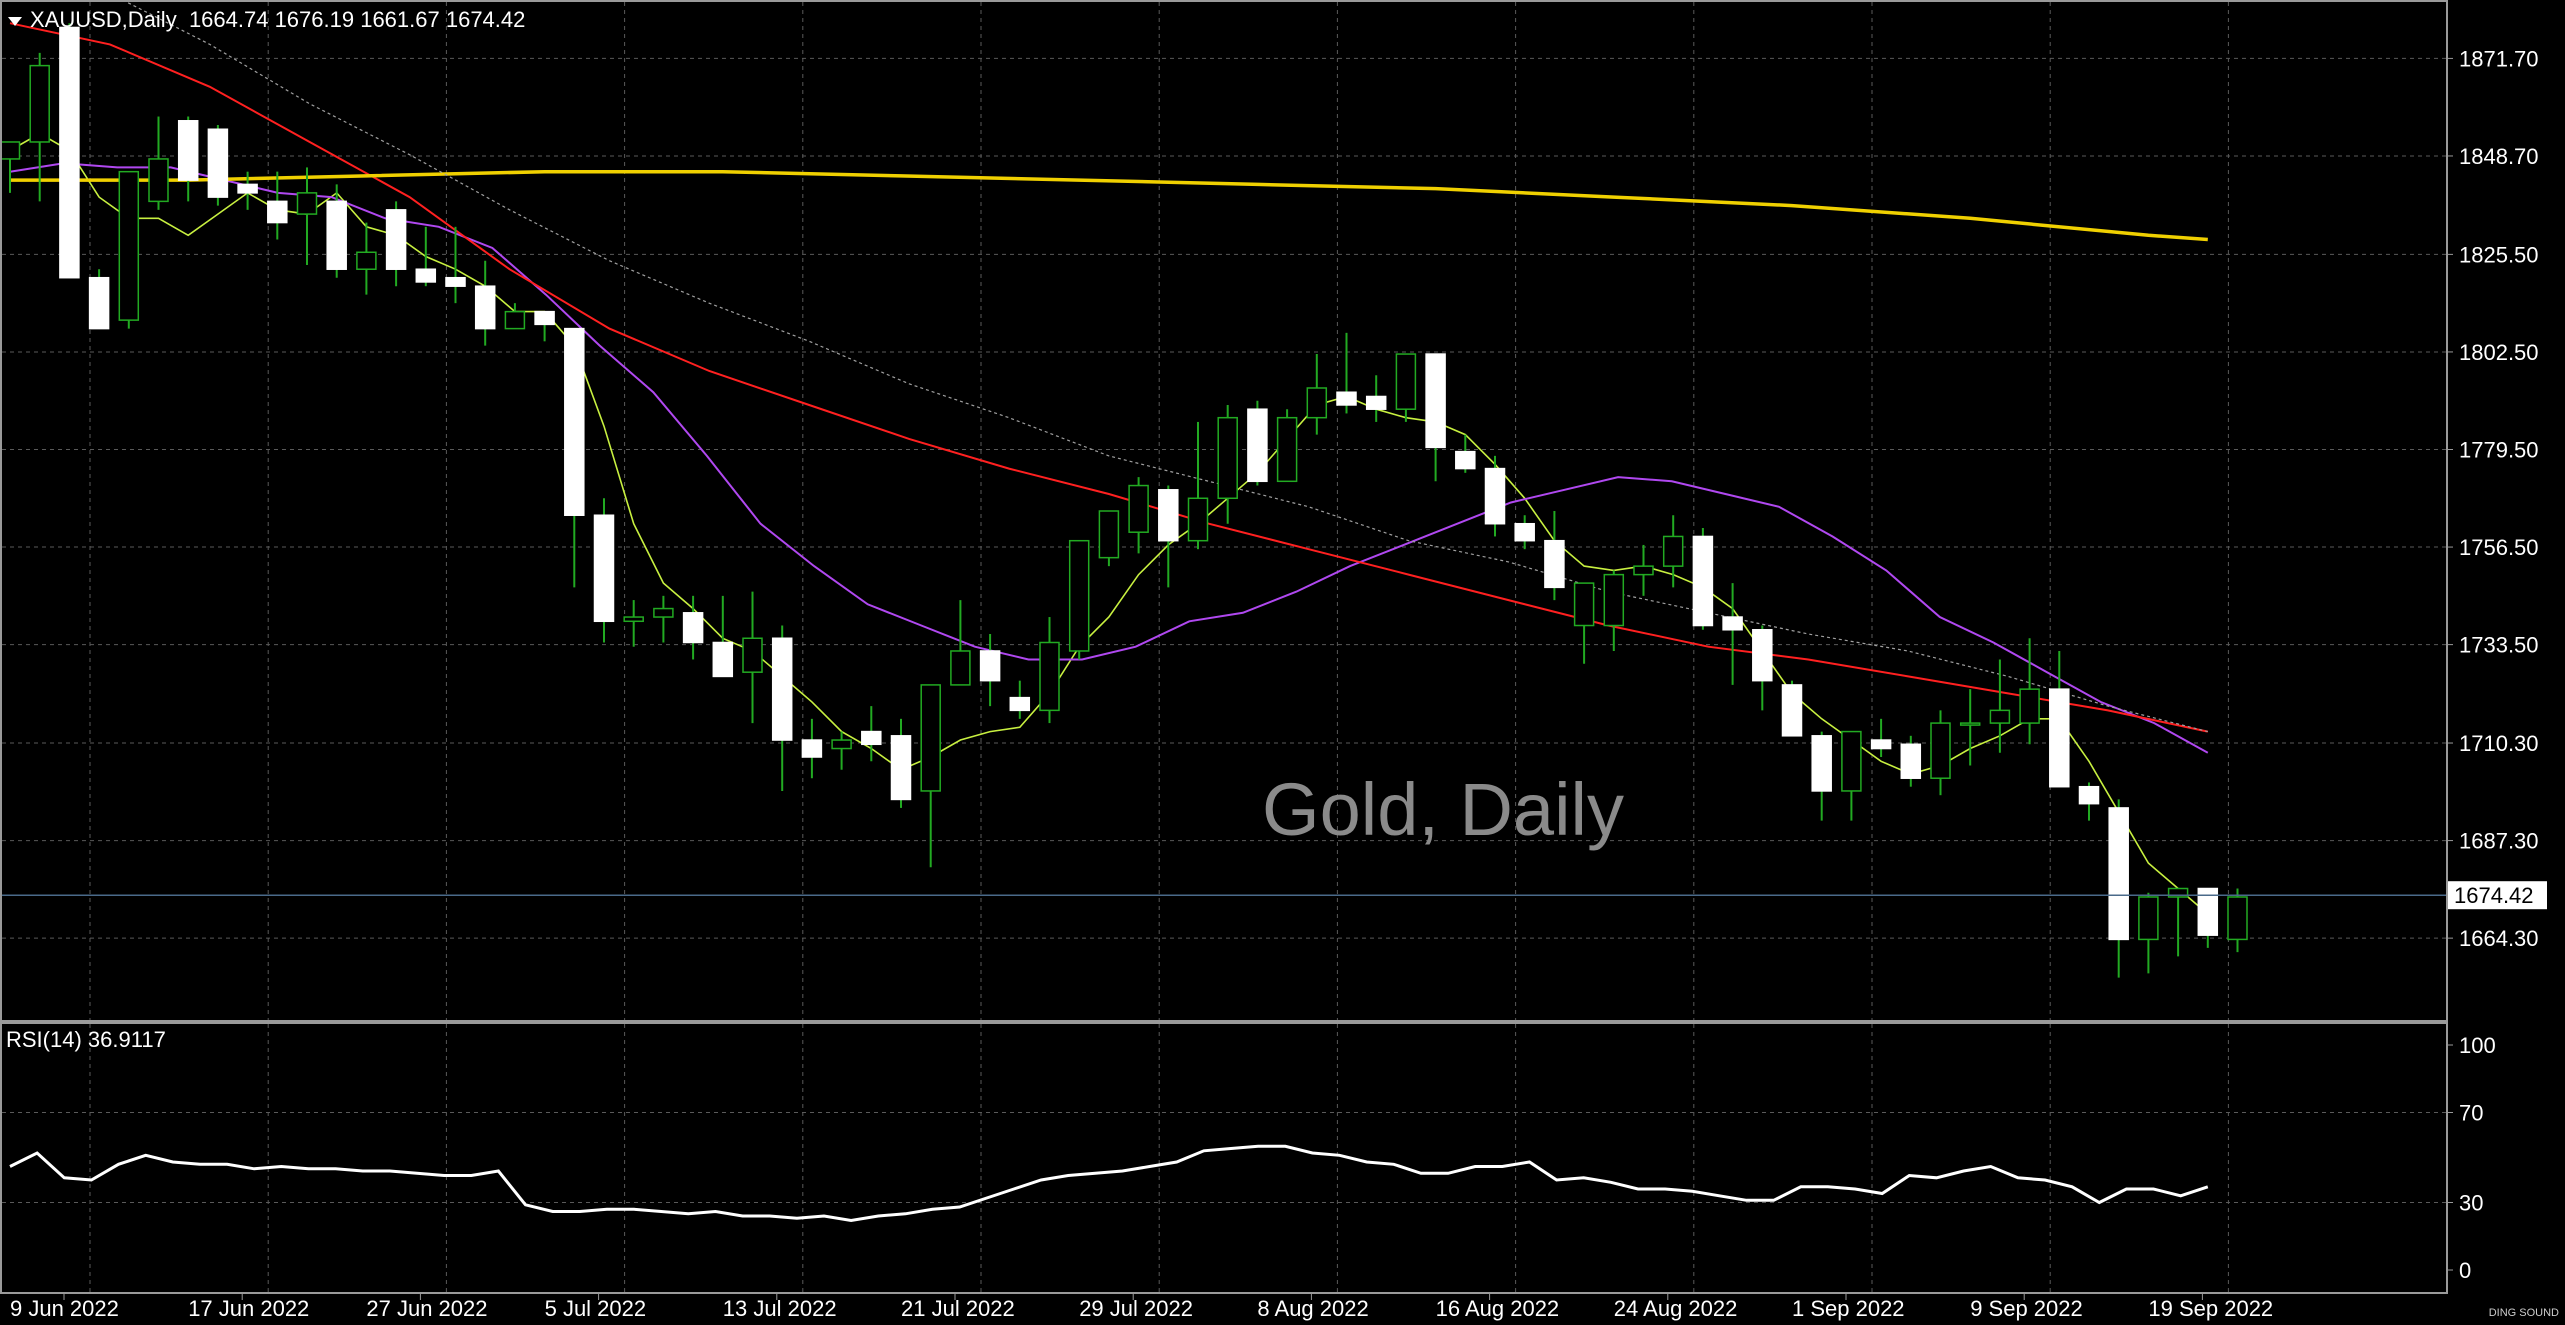 Image resolution: width=2565 pixels, height=1325 pixels. I want to click on x-tick-label: 16 Aug 2022, so click(1498, 1308).